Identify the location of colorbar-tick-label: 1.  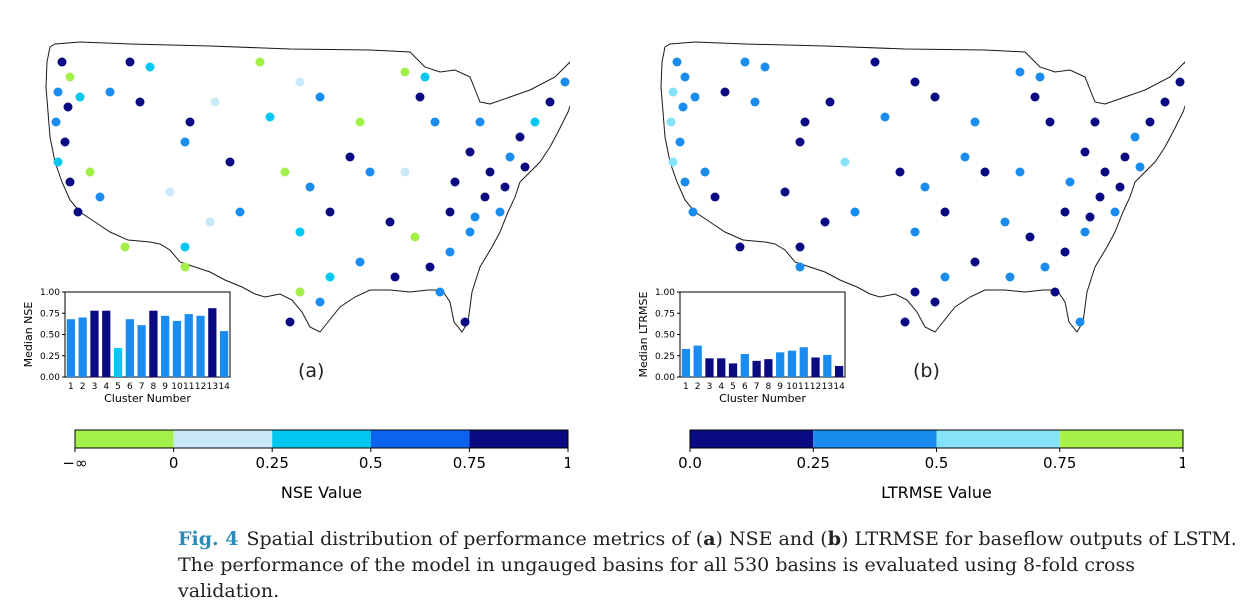
(1181, 463).